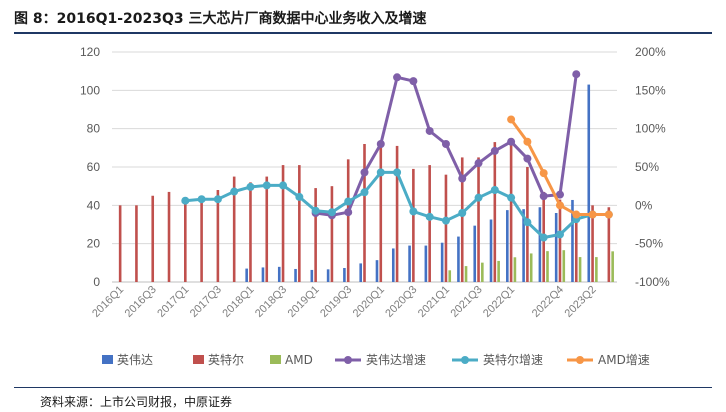 This screenshot has width=726, height=412. I want to click on x-axis-tick-label: 2022Q1, so click(499, 302).